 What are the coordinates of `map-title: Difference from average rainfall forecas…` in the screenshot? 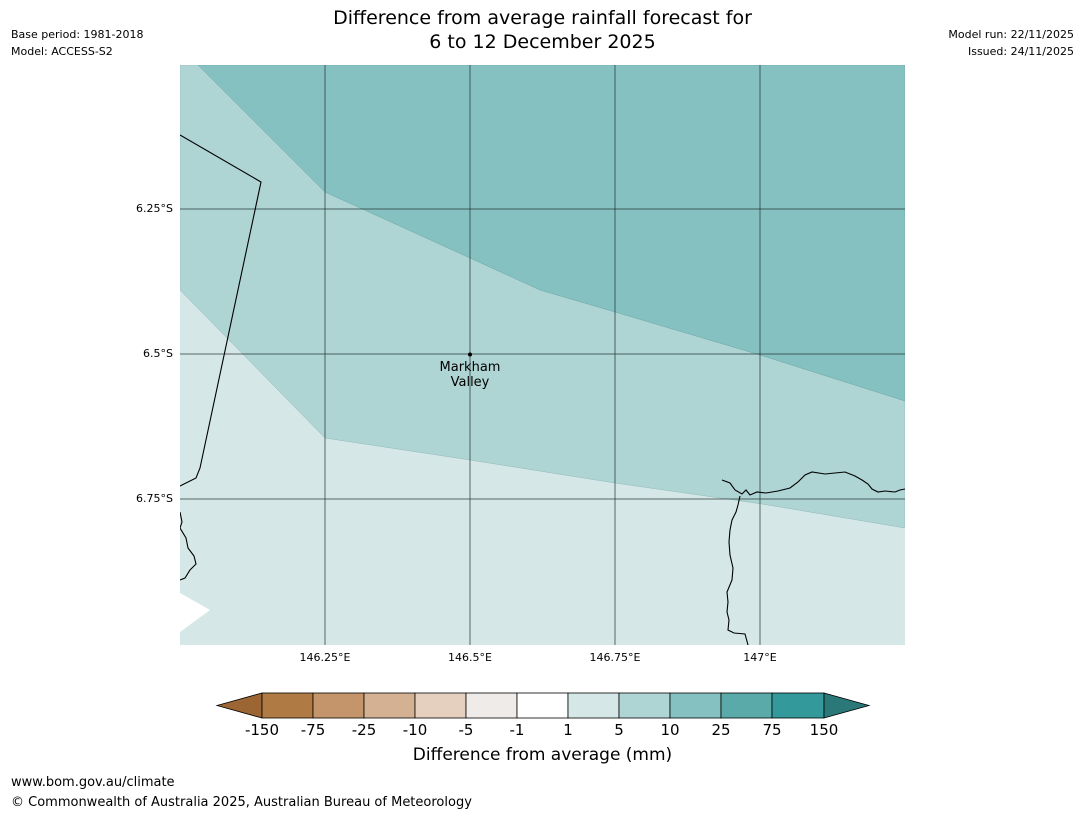 It's located at (542, 30).